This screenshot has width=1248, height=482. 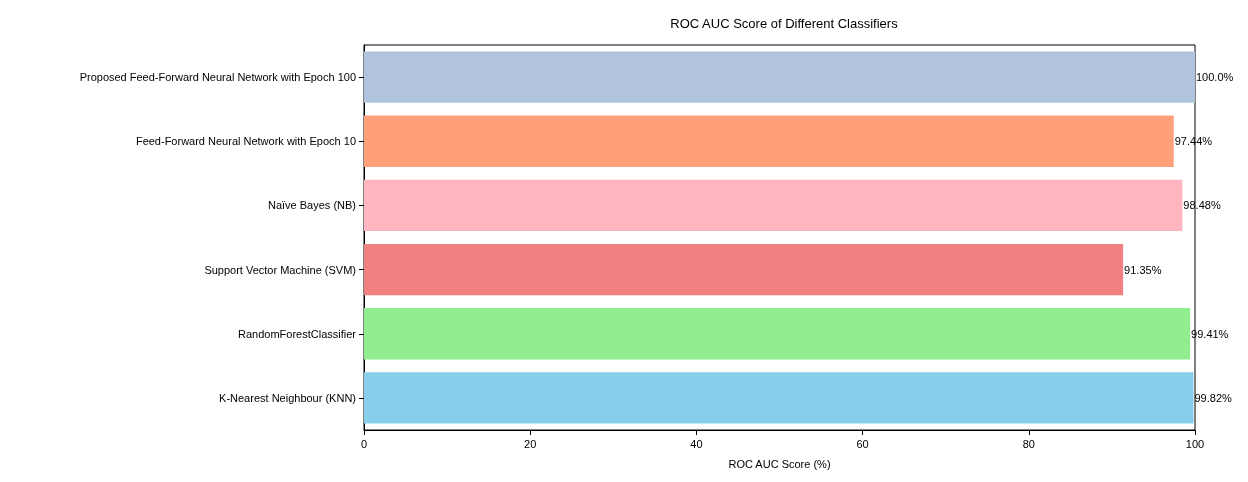 What do you see at coordinates (1195, 443) in the screenshot?
I see `x-tick-label: 100` at bounding box center [1195, 443].